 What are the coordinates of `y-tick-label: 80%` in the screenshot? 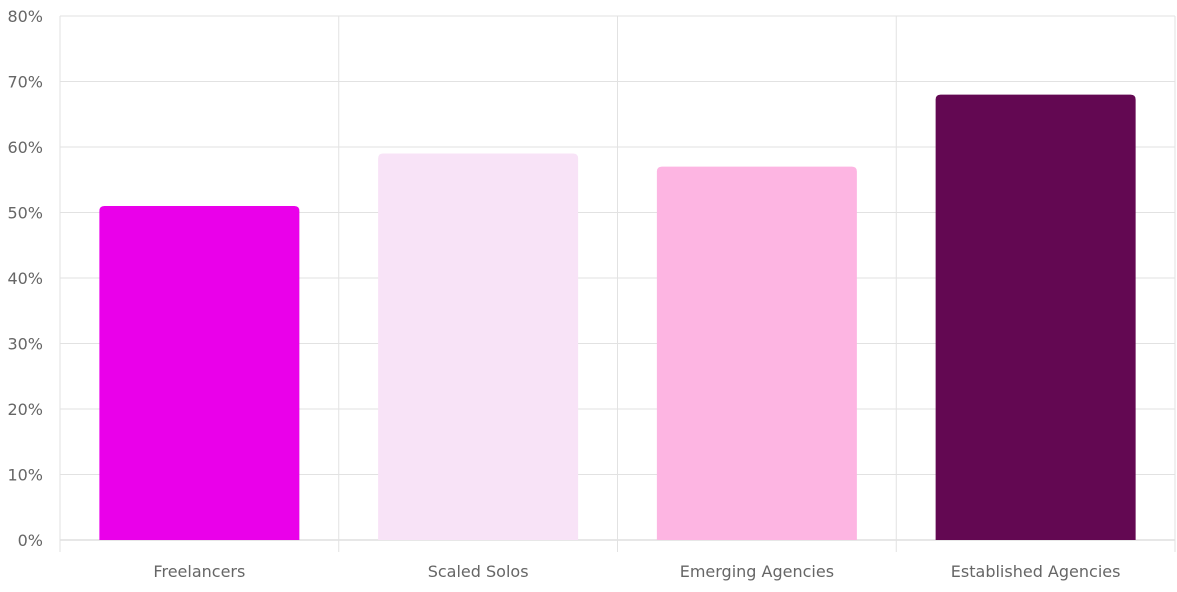 It's located at (25, 16).